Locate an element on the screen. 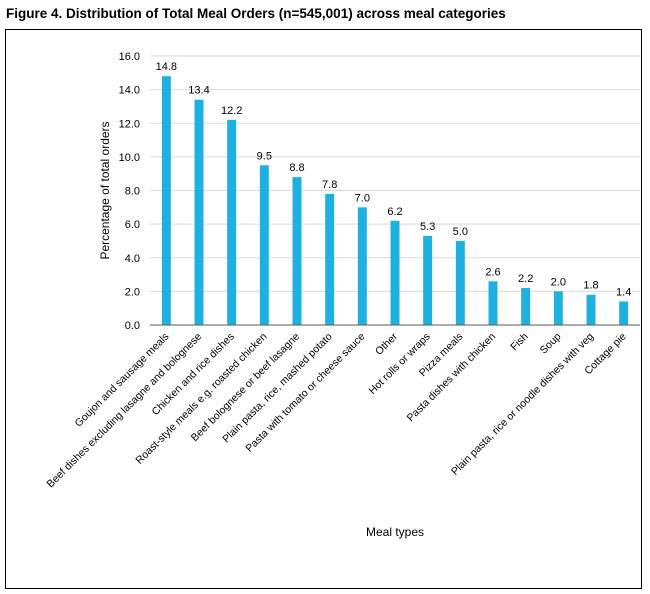 This screenshot has height=594, width=650. data-label: 12.2 is located at coordinates (231, 111).